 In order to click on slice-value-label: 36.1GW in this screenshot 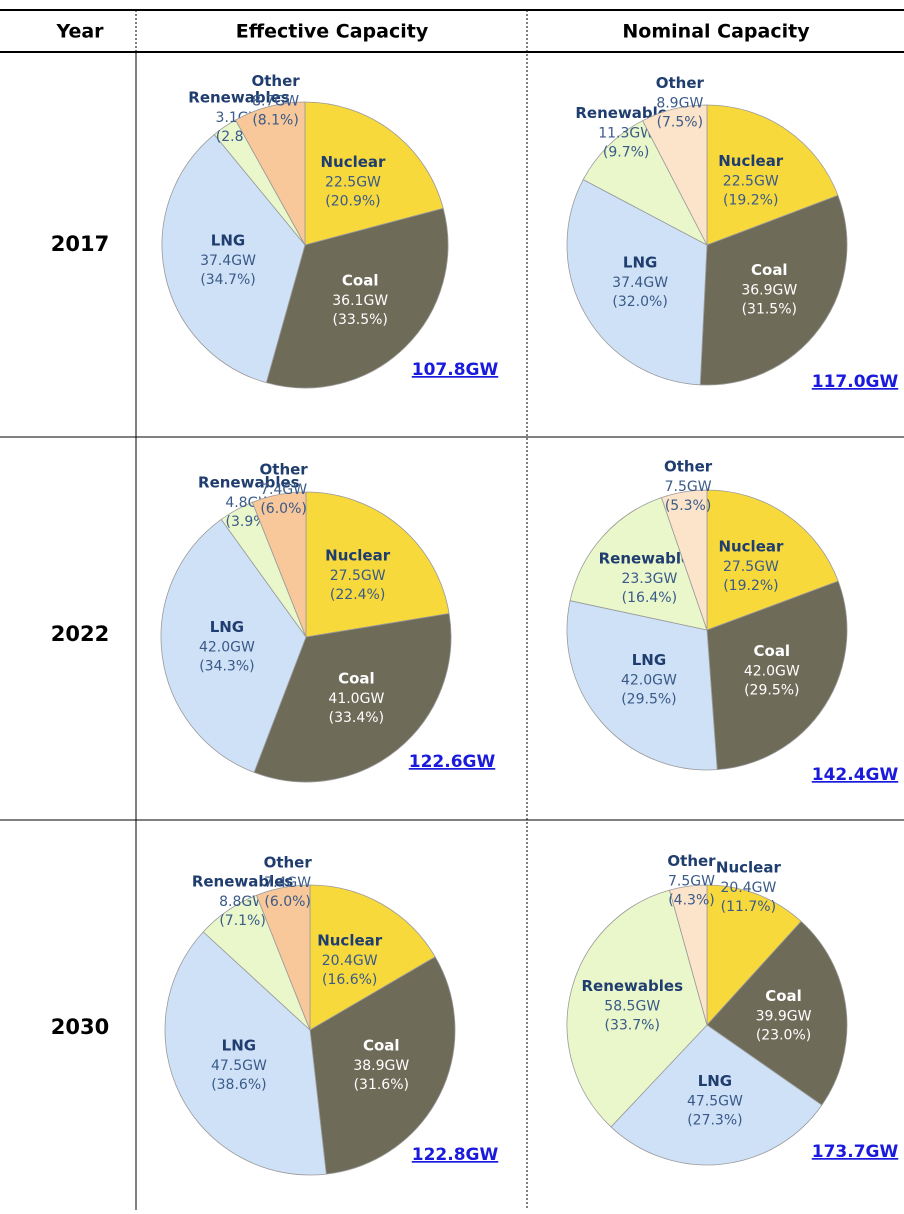, I will do `click(360, 301)`.